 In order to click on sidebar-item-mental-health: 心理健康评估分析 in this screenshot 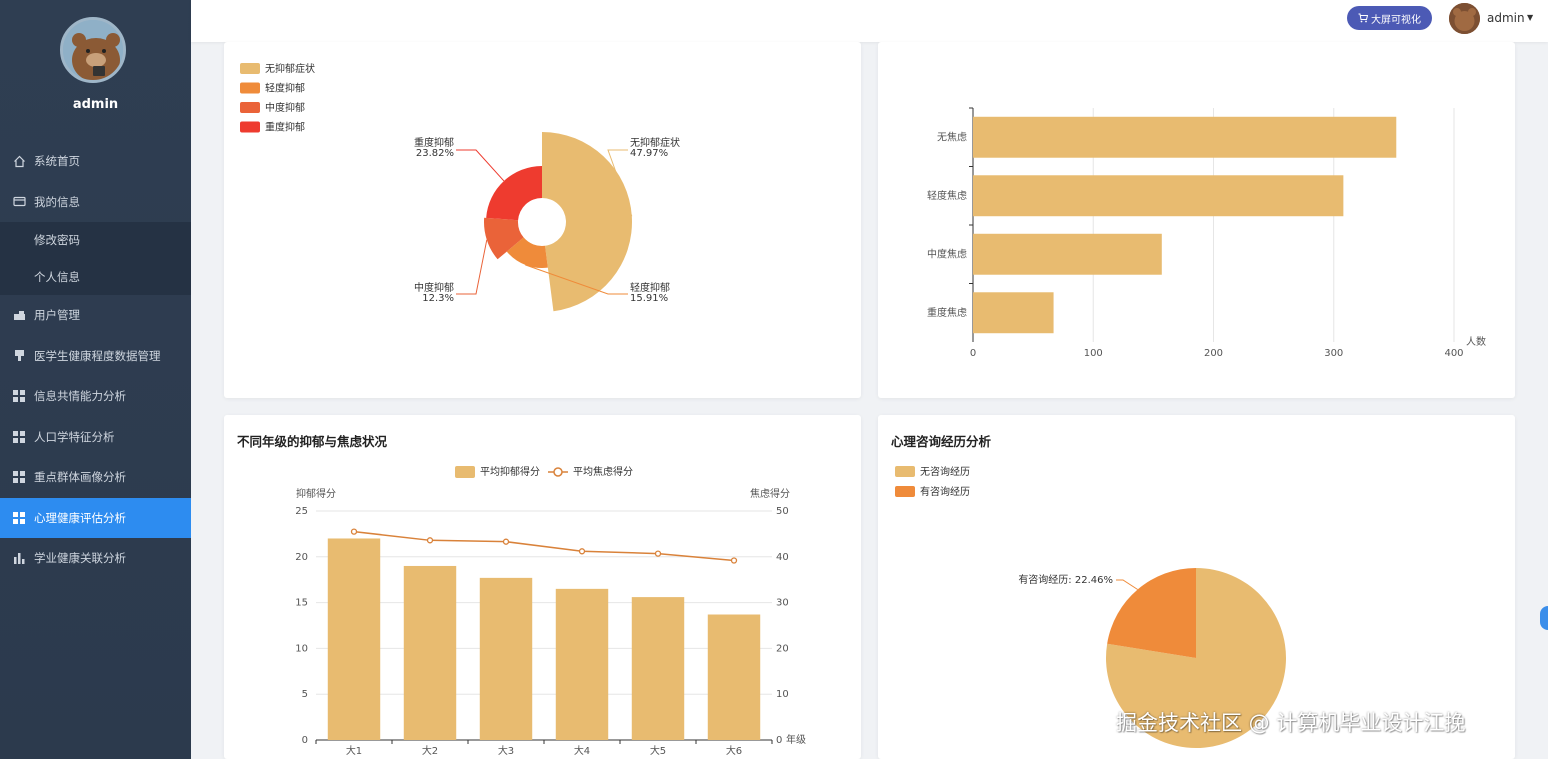, I will do `click(95, 517)`.